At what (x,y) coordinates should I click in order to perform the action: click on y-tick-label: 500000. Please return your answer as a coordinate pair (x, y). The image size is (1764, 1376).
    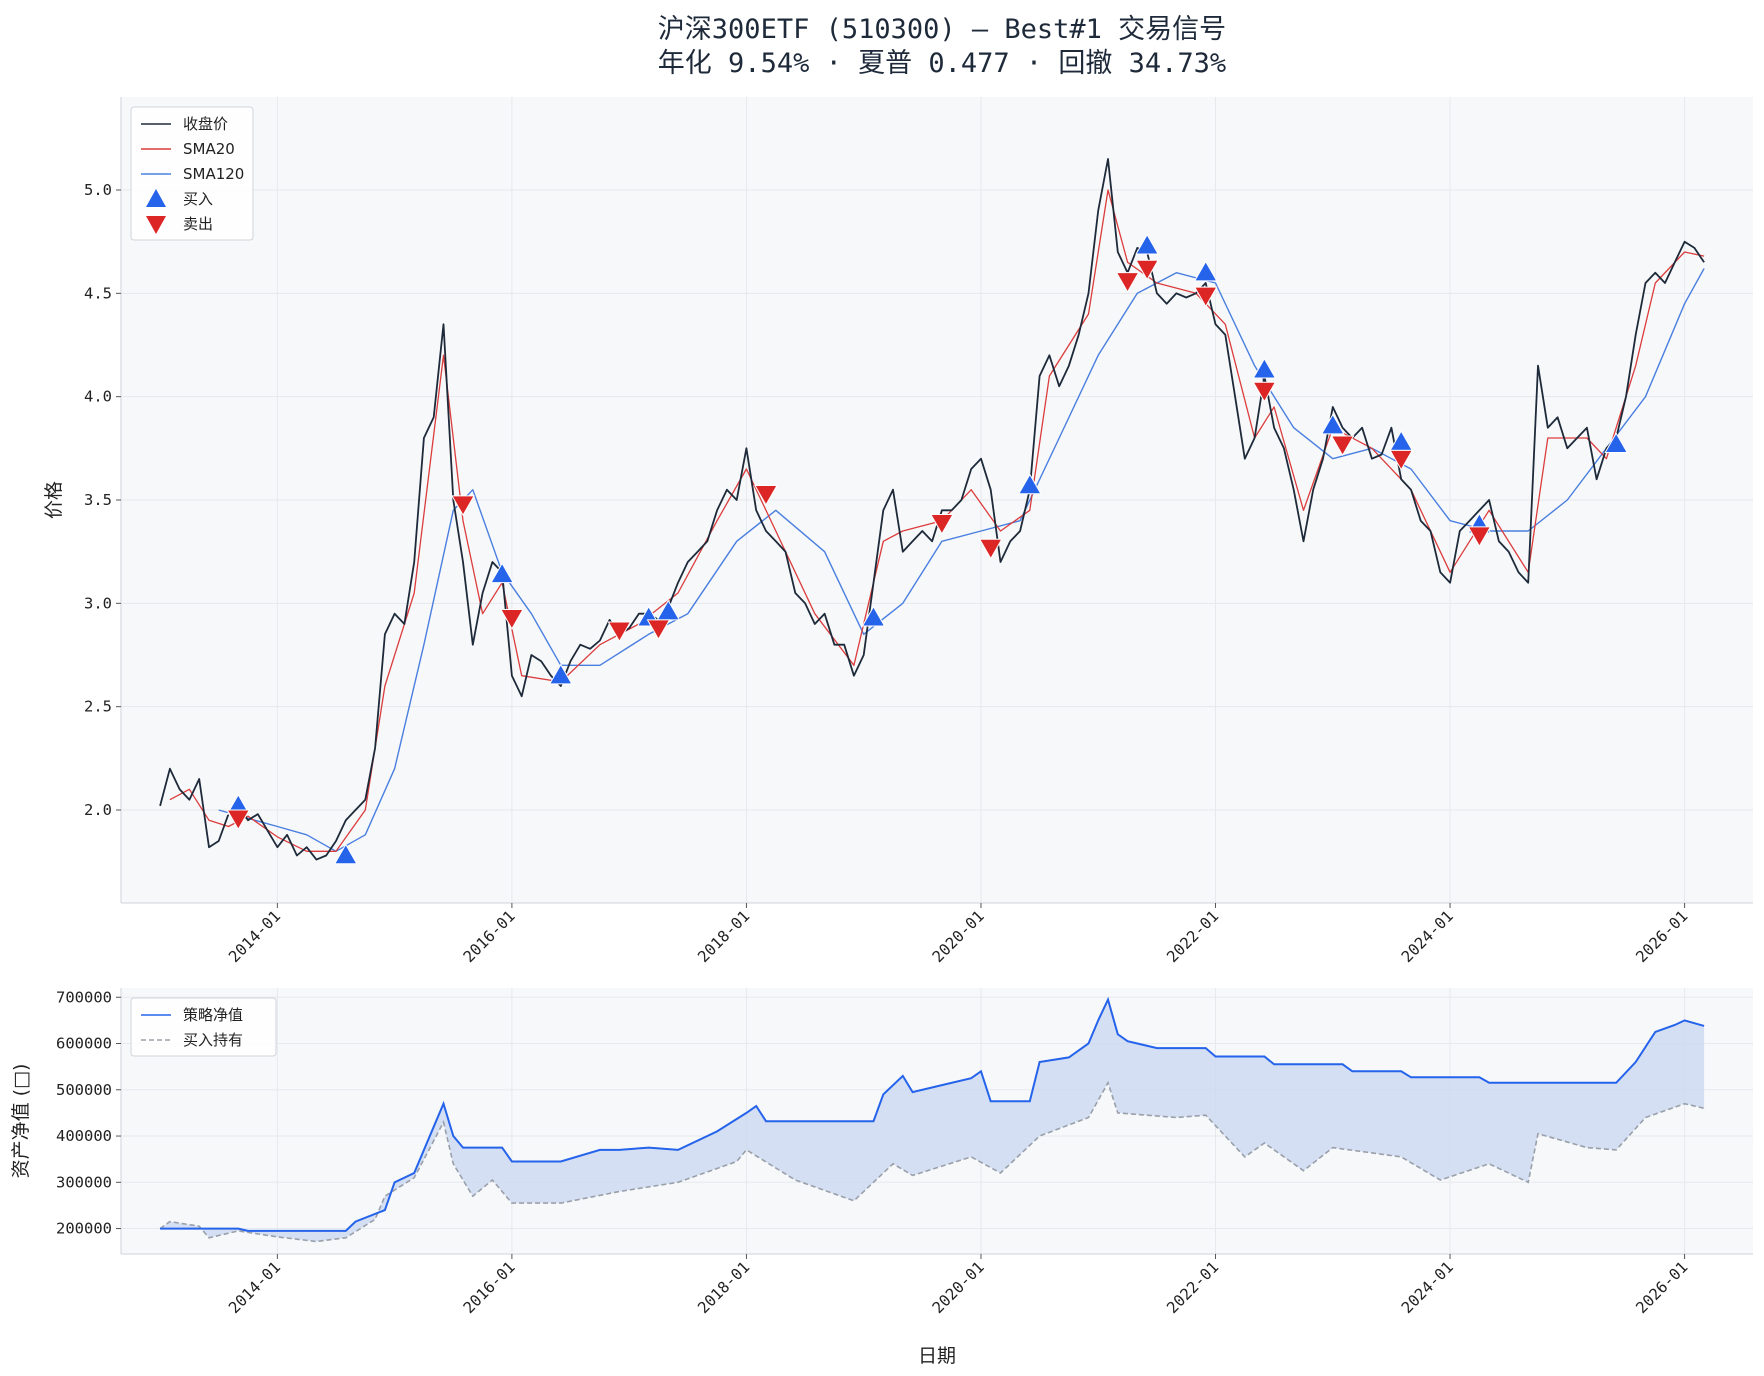
    Looking at the image, I should click on (84, 1090).